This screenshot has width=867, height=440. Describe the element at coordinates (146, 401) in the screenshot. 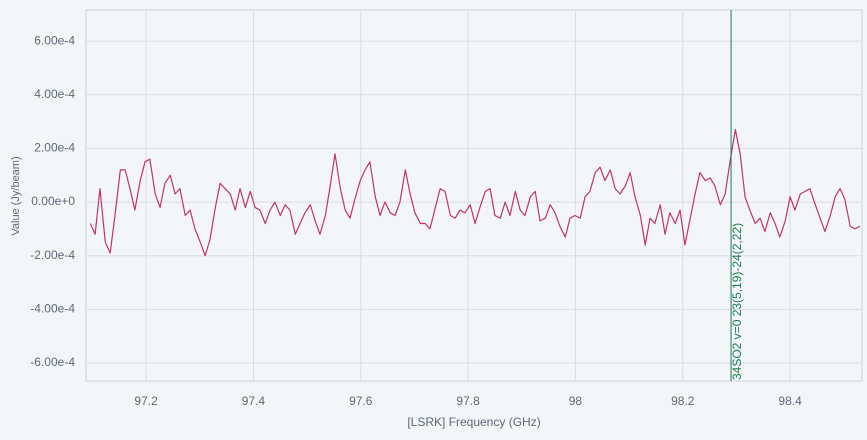

I see `x-tick-label: 97.2` at that location.